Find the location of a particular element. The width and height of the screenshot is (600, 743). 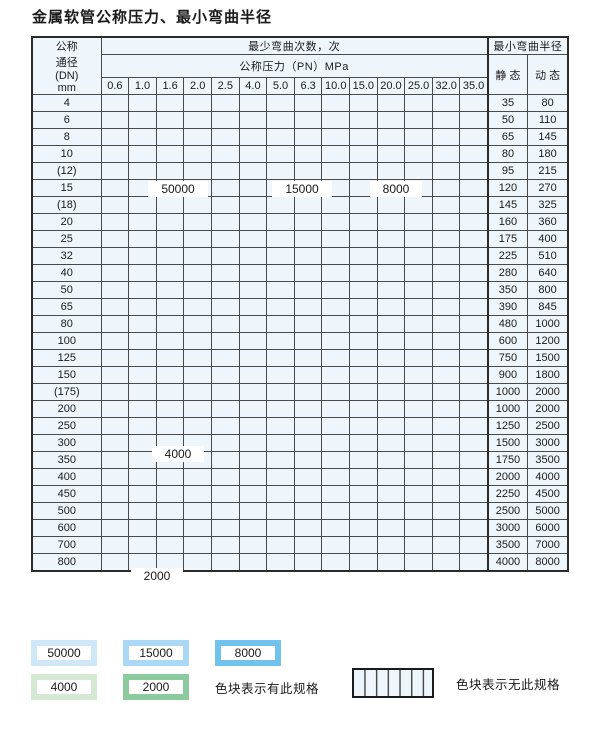

cell-dn125-pn10.0 is located at coordinates (336, 358).